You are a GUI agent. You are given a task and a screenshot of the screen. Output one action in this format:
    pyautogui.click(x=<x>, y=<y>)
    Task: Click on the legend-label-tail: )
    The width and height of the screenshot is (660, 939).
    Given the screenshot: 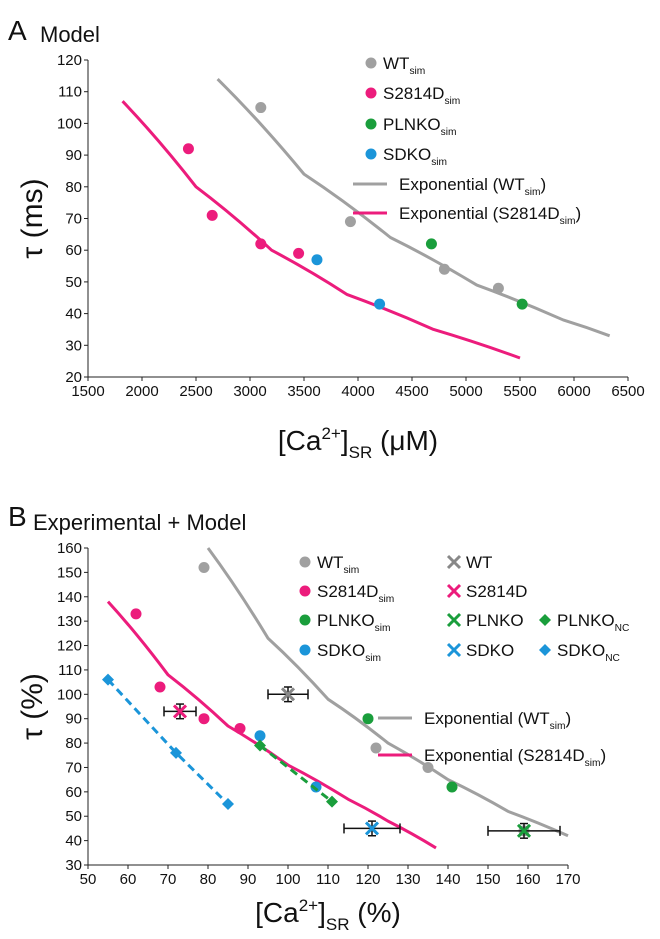 What is the action you would take?
    pyautogui.click(x=544, y=184)
    